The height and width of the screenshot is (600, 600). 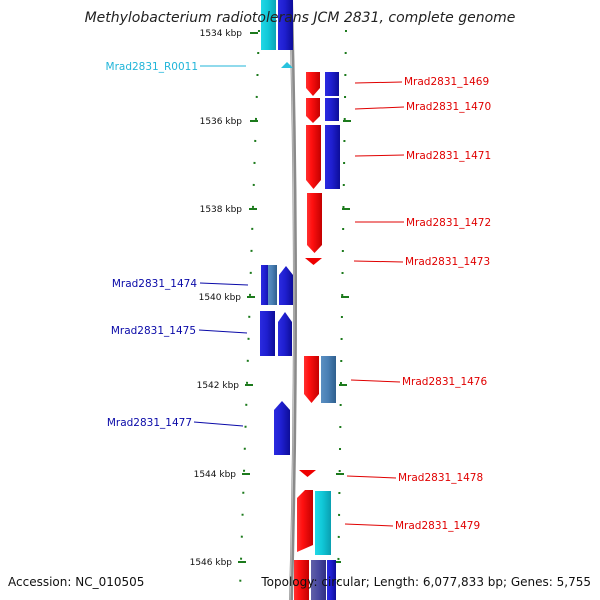 I want to click on gene-label-1473: Mrad2831_1473, so click(x=447, y=262).